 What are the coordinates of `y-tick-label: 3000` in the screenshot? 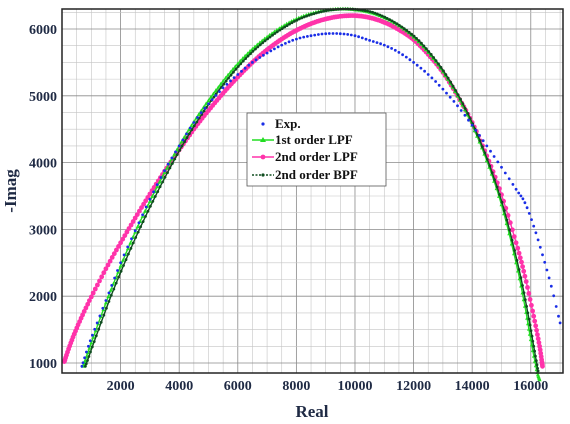 It's located at (43, 230).